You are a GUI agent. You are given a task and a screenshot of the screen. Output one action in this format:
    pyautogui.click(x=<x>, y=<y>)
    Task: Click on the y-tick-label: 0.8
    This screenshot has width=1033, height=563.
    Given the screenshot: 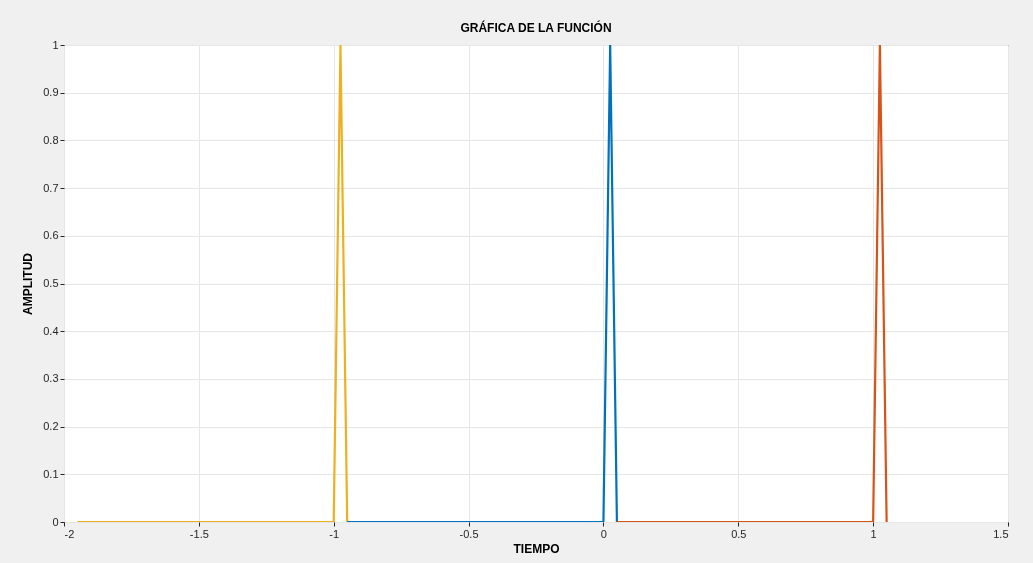 What is the action you would take?
    pyautogui.click(x=51, y=139)
    